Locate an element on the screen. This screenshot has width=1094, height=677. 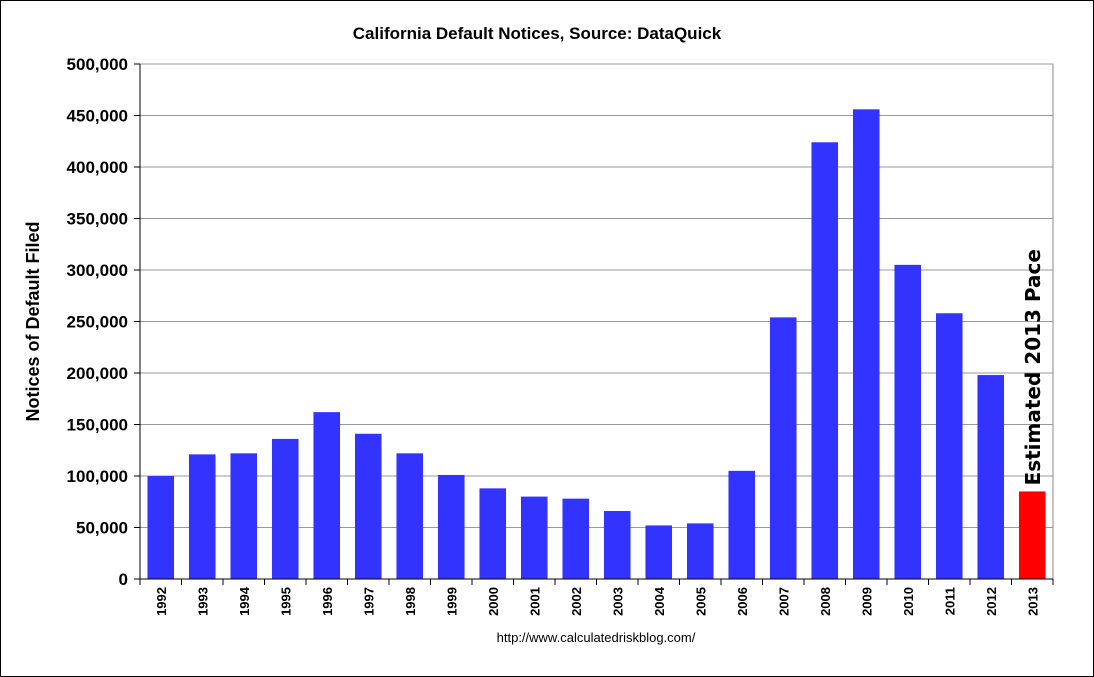
bar-1993 is located at coordinates (202, 516).